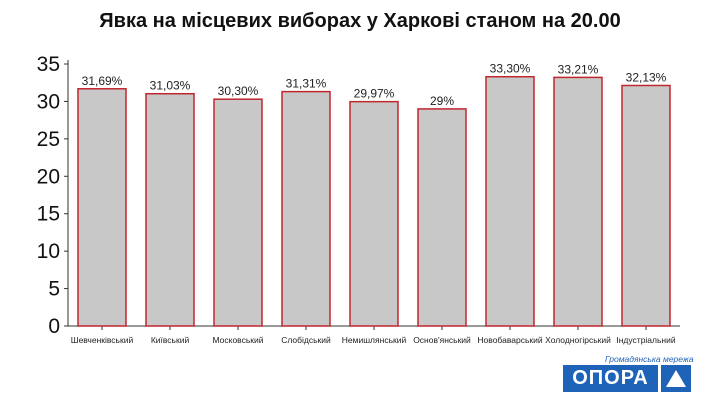  What do you see at coordinates (170, 340) in the screenshot?
I see `category-label: Київський` at bounding box center [170, 340].